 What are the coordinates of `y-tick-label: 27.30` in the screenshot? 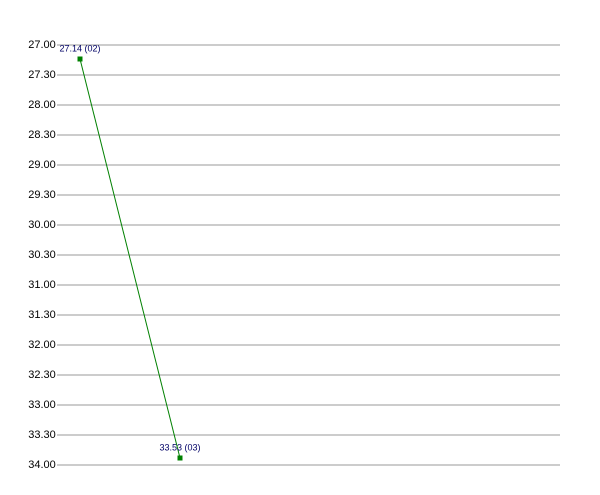 It's located at (42, 75).